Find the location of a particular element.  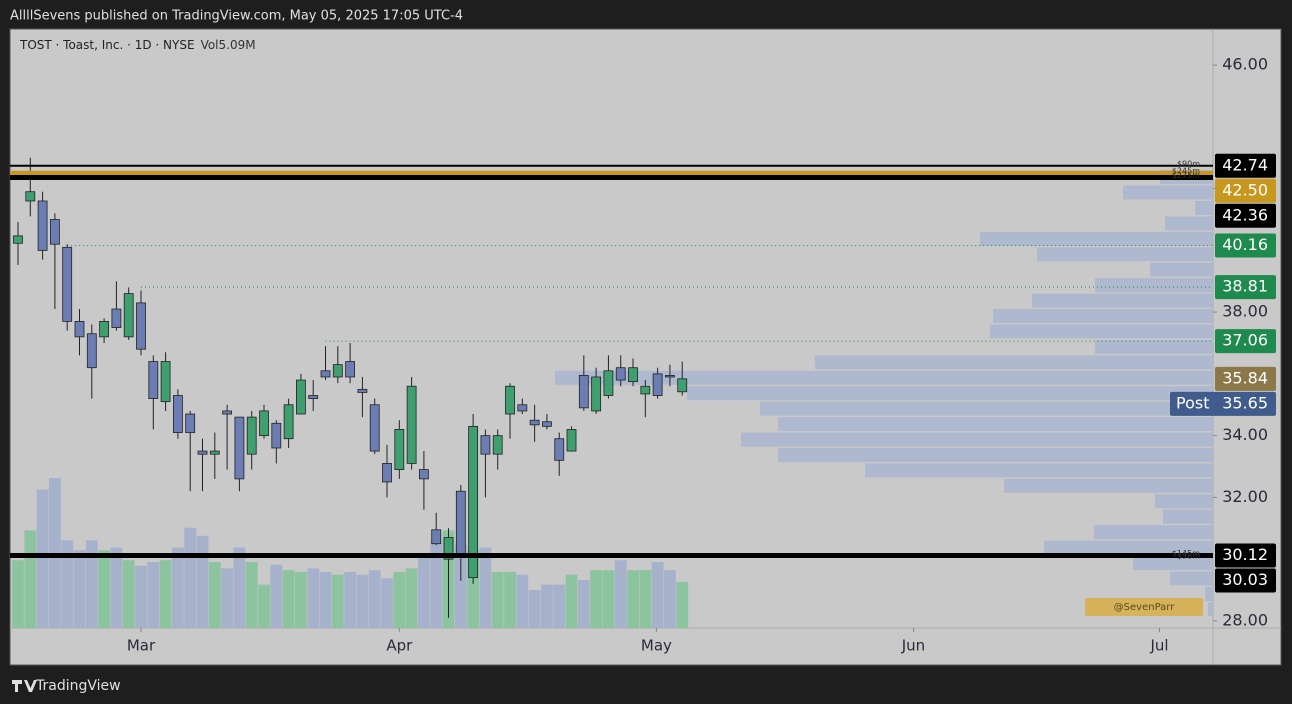

y-tick-label: 28.00 is located at coordinates (1245, 619).